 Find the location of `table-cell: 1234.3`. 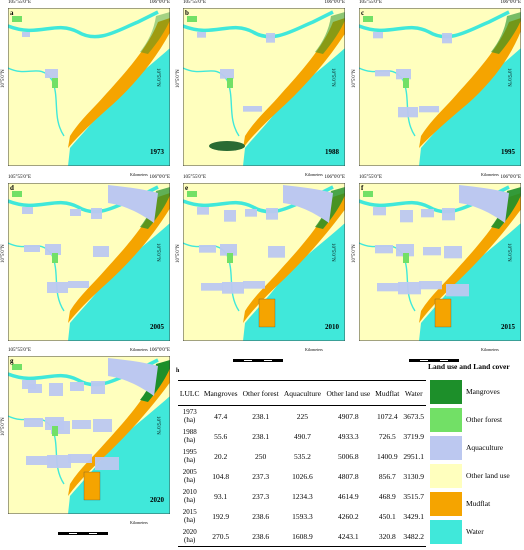

table-cell: 1234.3 is located at coordinates (302, 496).